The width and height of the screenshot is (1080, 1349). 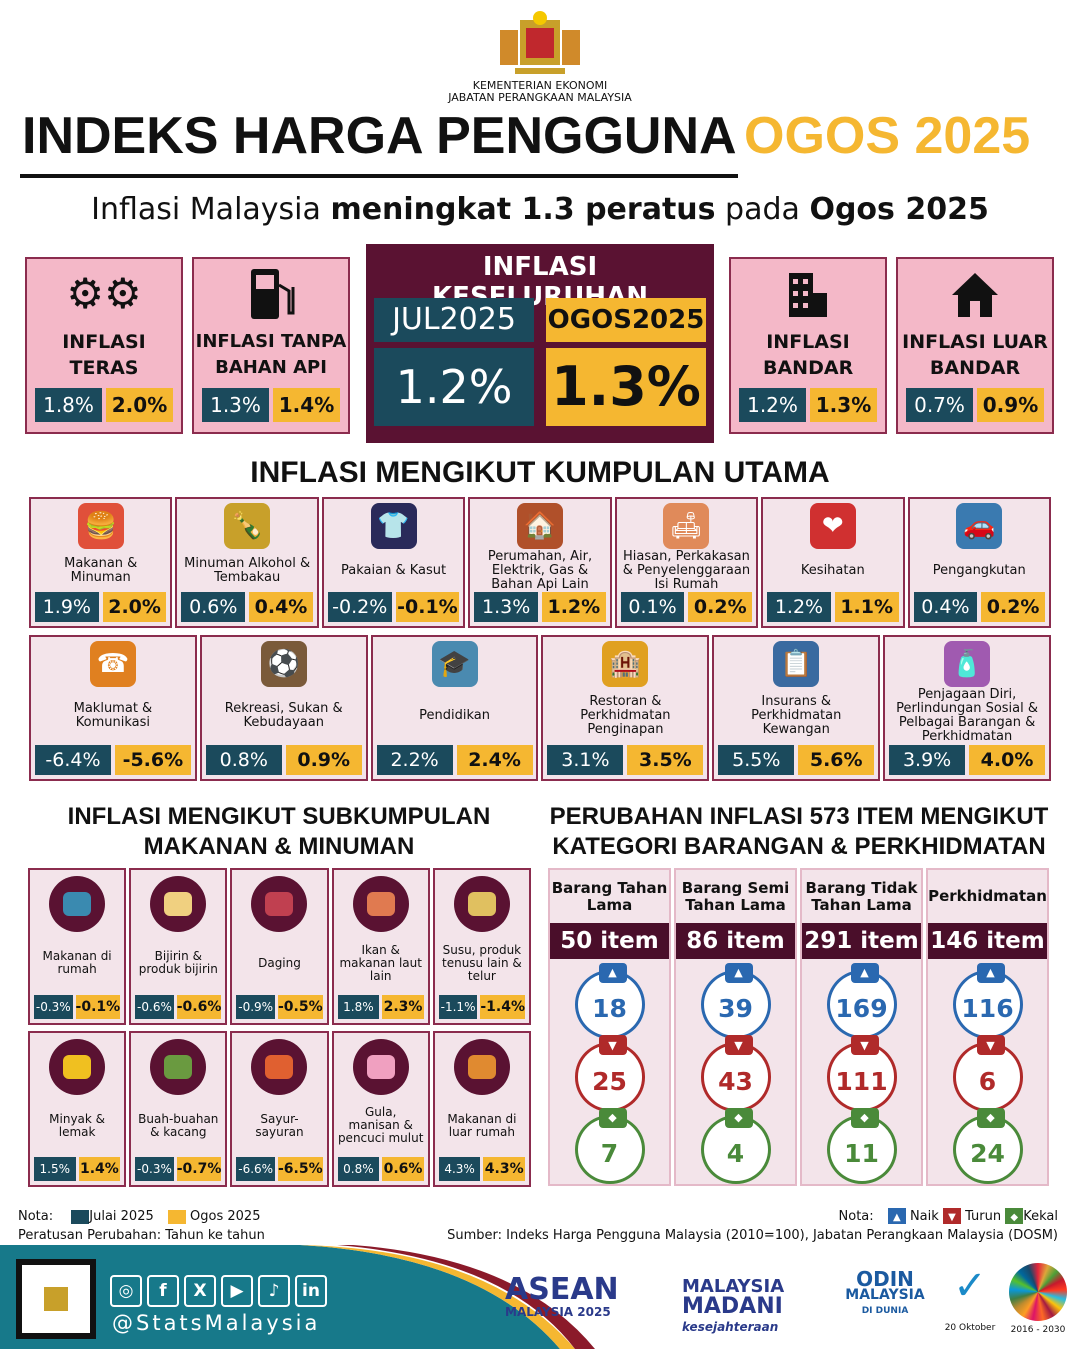 I want to click on value-ogos: -1.4%, so click(x=502, y=1006).